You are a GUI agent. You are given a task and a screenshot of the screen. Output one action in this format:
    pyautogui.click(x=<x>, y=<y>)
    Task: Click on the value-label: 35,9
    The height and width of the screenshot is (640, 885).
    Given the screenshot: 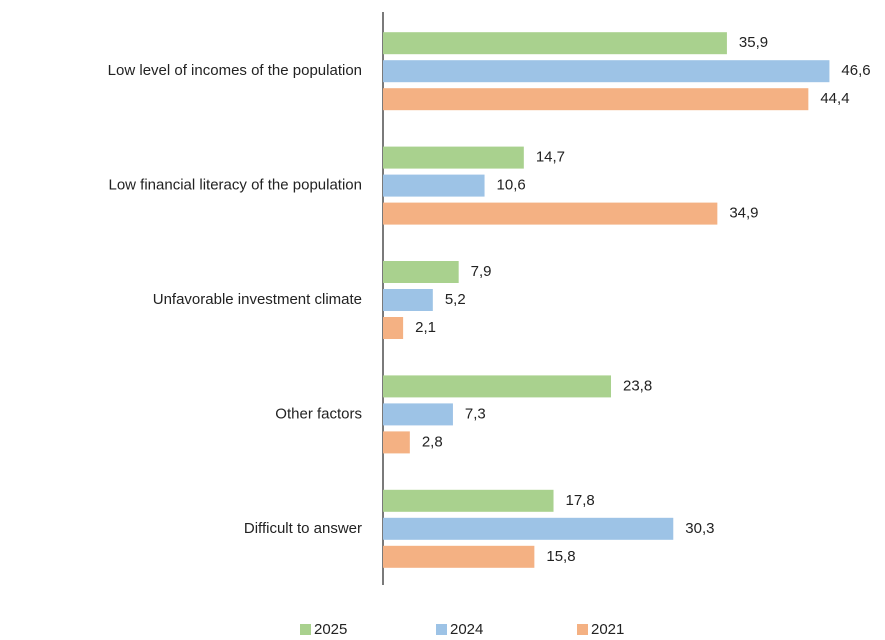 What is the action you would take?
    pyautogui.click(x=753, y=42)
    